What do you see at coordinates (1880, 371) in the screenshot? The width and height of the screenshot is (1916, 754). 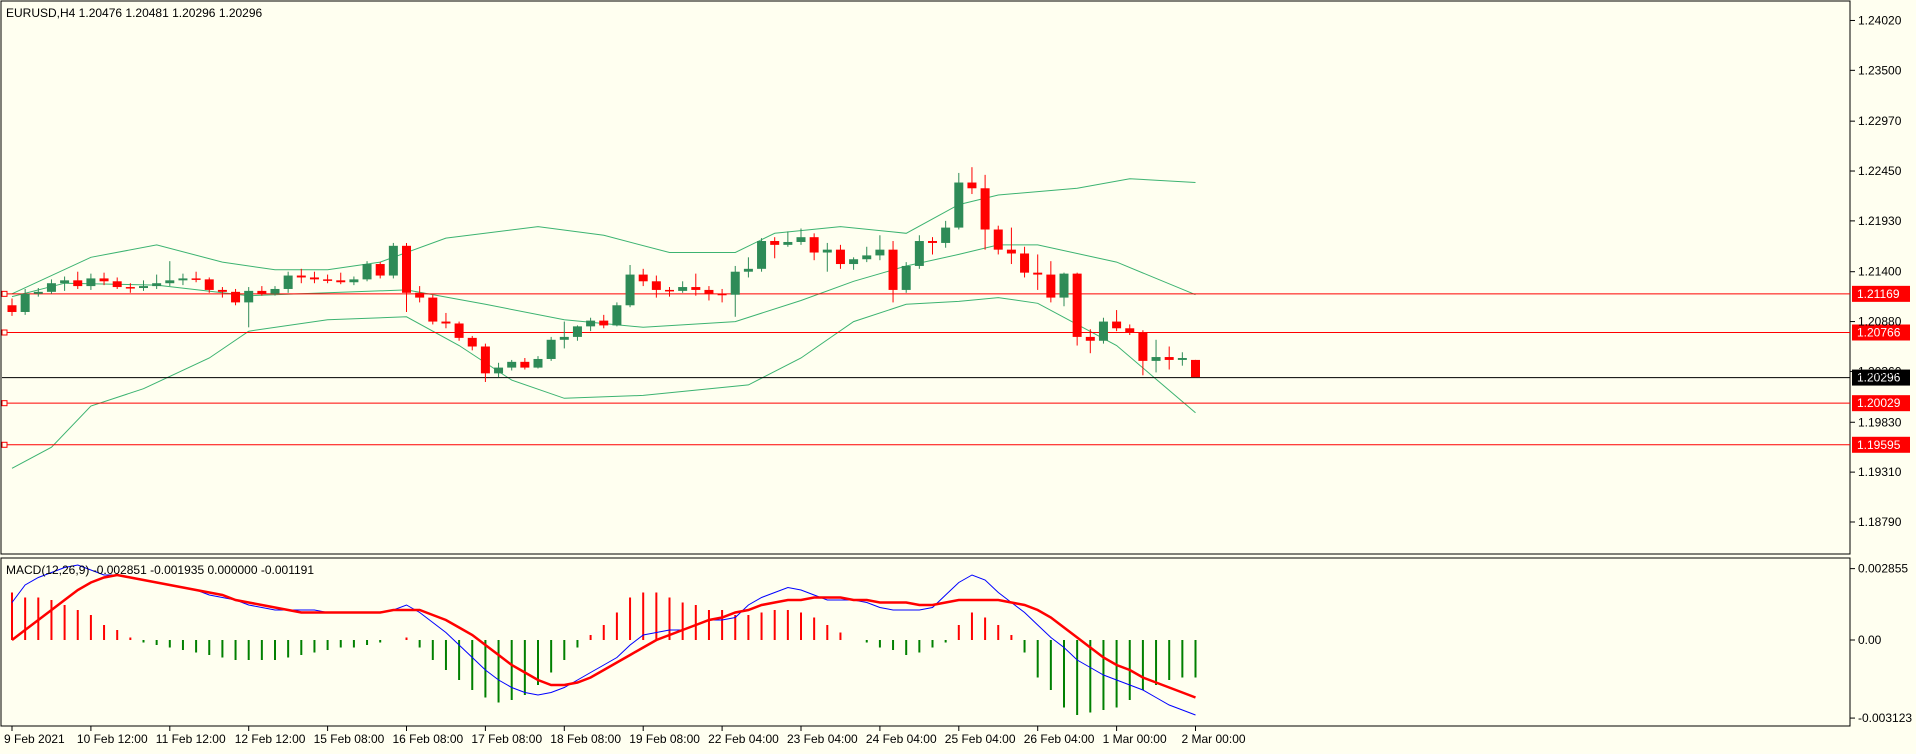 I see `price-tick-label: 1.20360` at bounding box center [1880, 371].